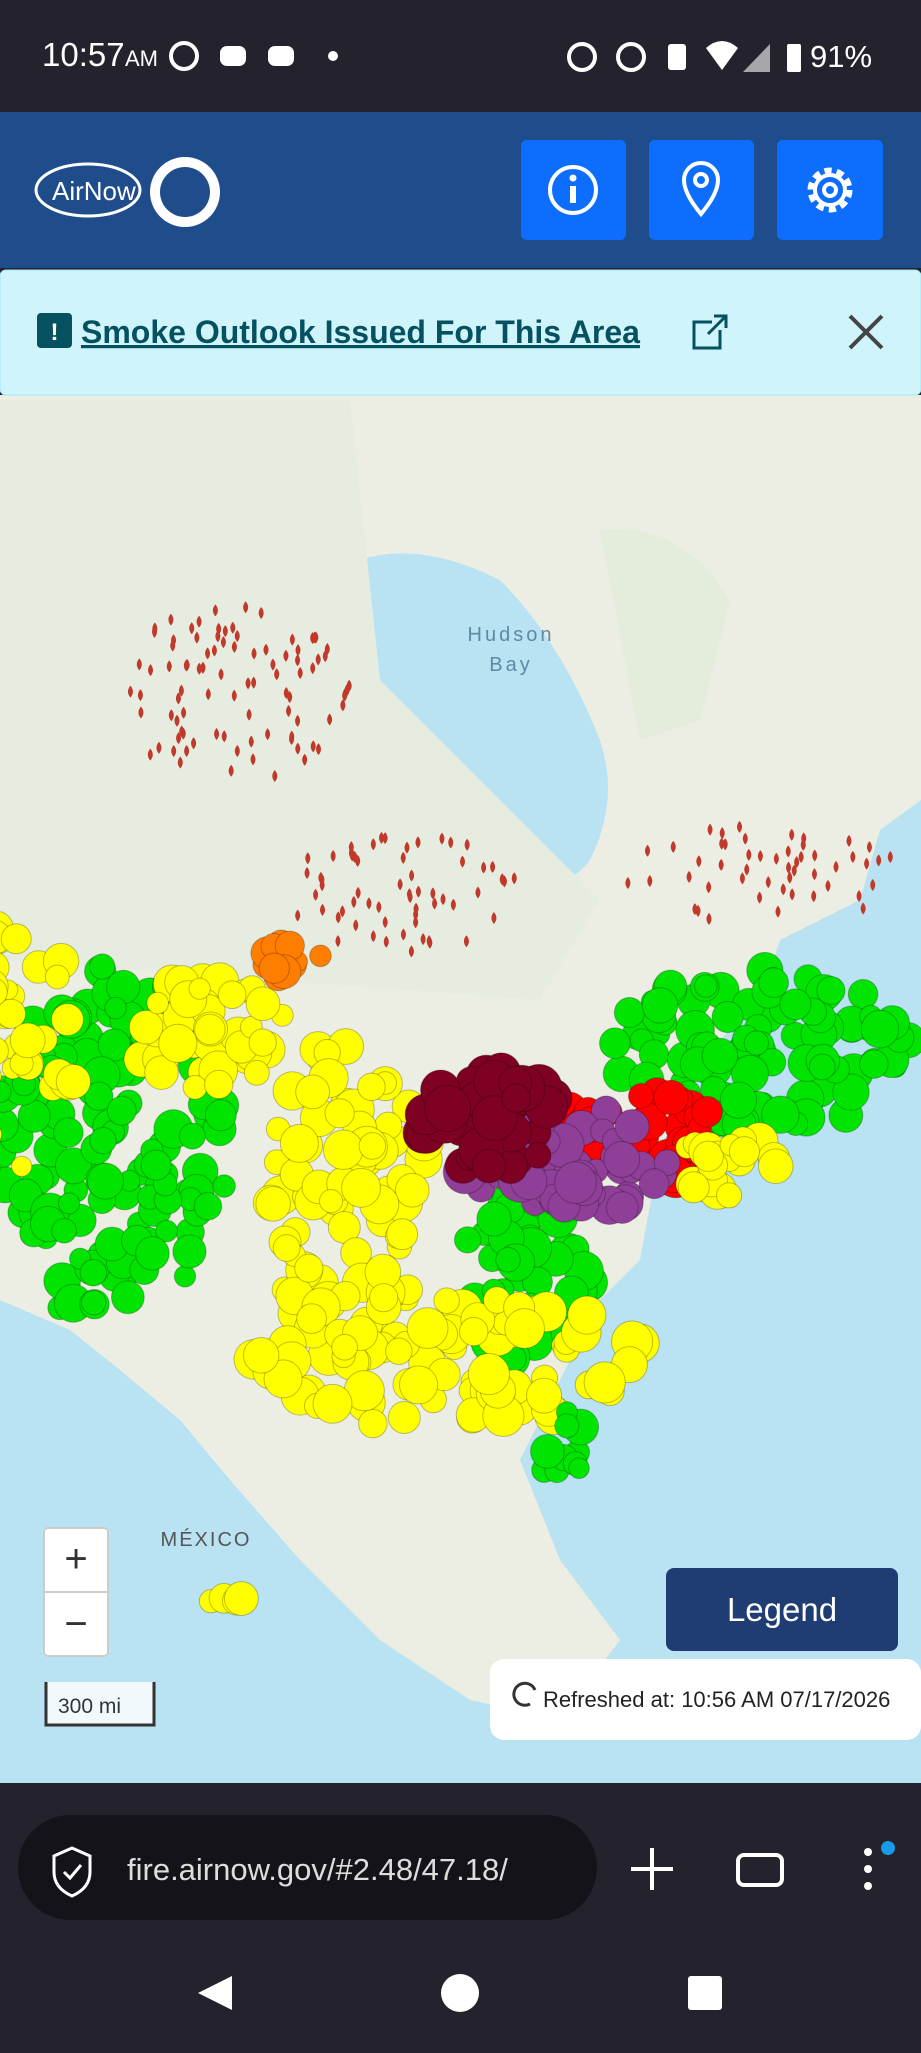 This screenshot has height=2053, width=921. I want to click on info-button, so click(573, 190).